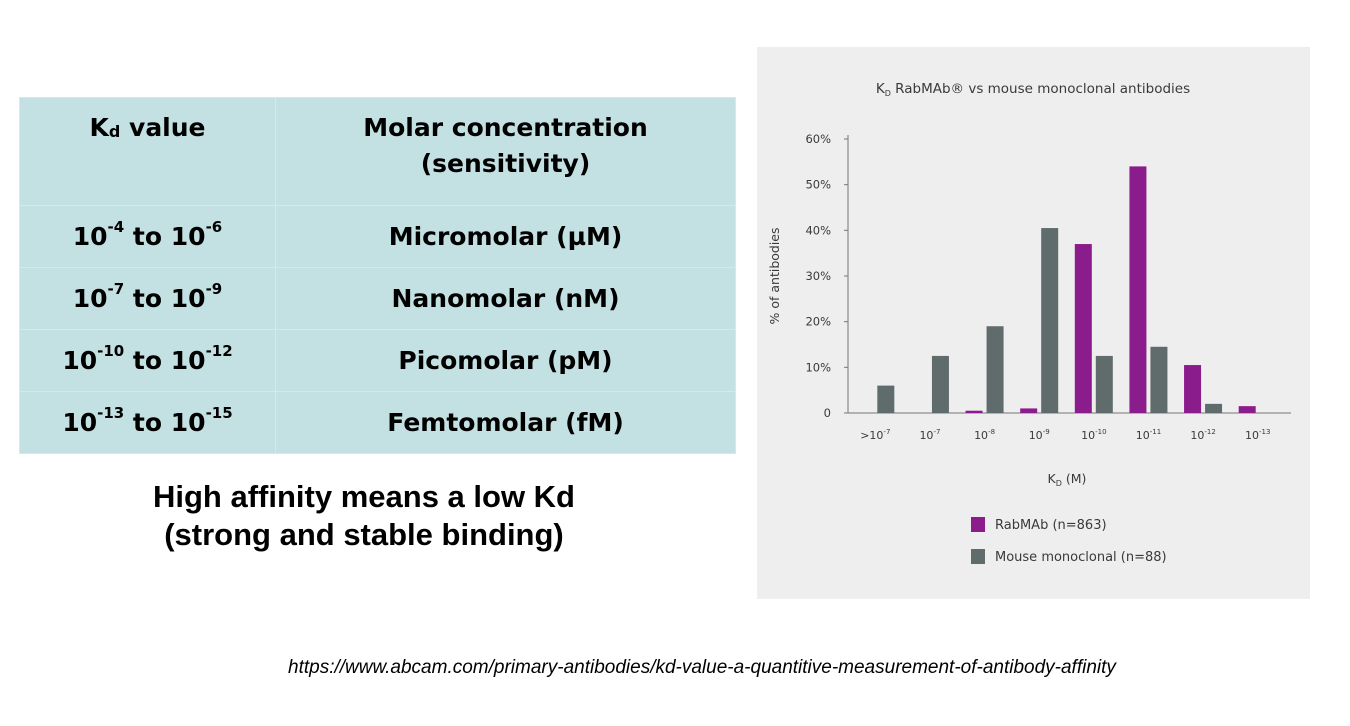 The image size is (1350, 726). I want to click on kd-value-header: Kd value, so click(147, 151).